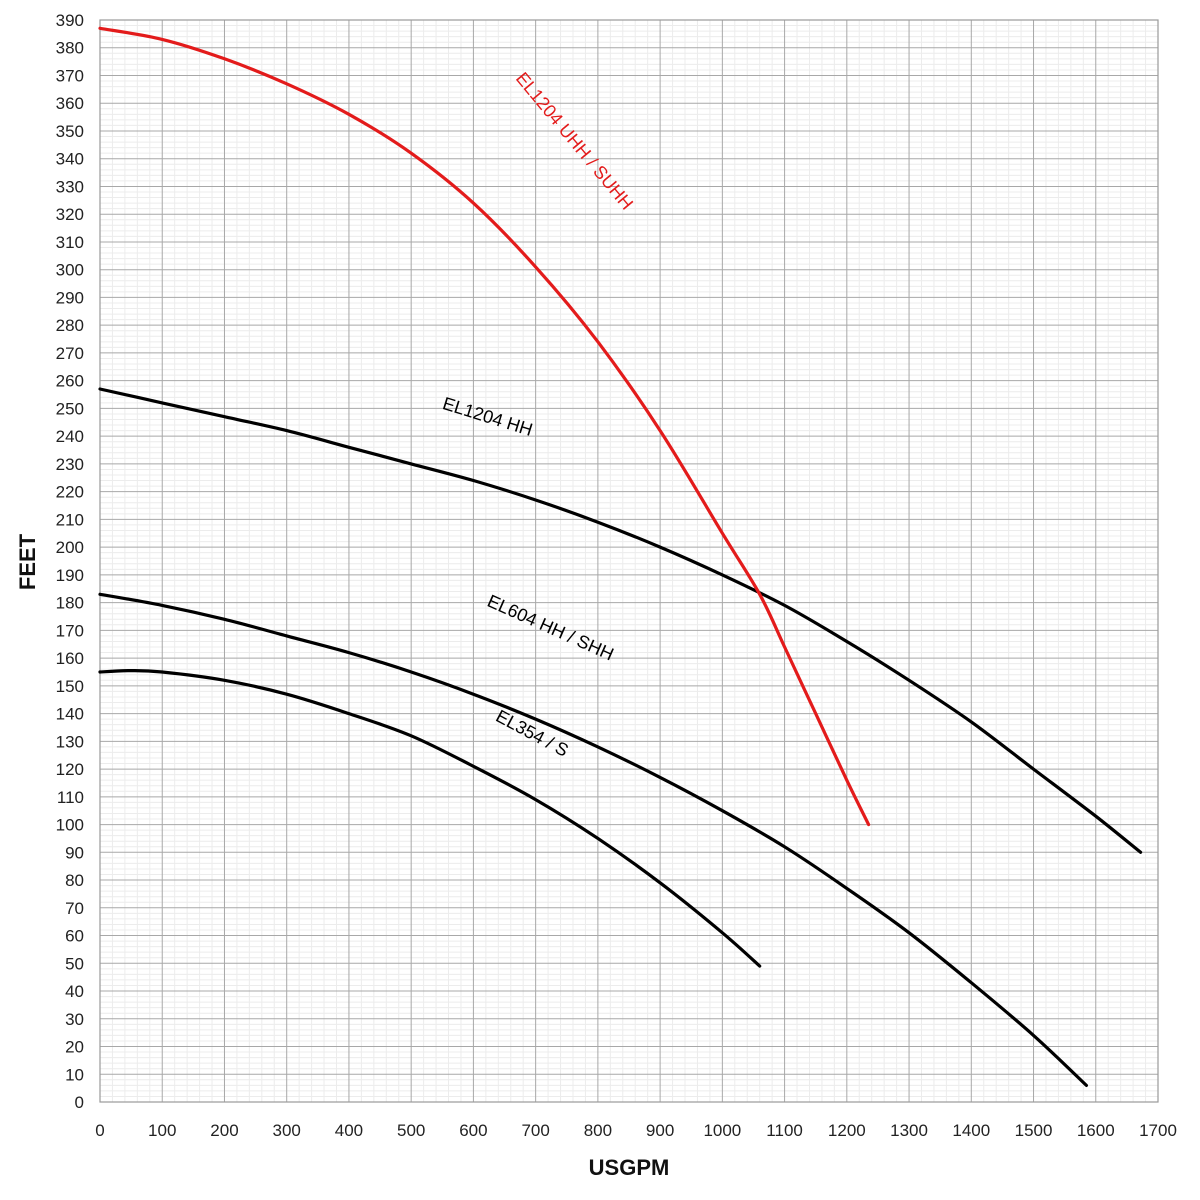  Describe the element at coordinates (70, 686) in the screenshot. I see `y-tick-label: 150` at that location.